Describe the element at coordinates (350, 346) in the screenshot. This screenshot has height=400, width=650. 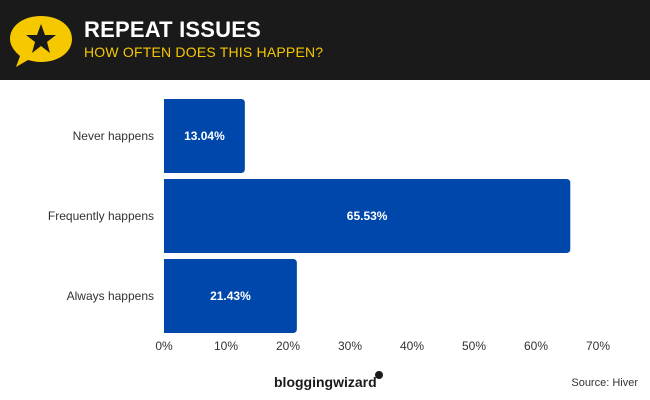
I see `x-tick-label: 30%` at that location.